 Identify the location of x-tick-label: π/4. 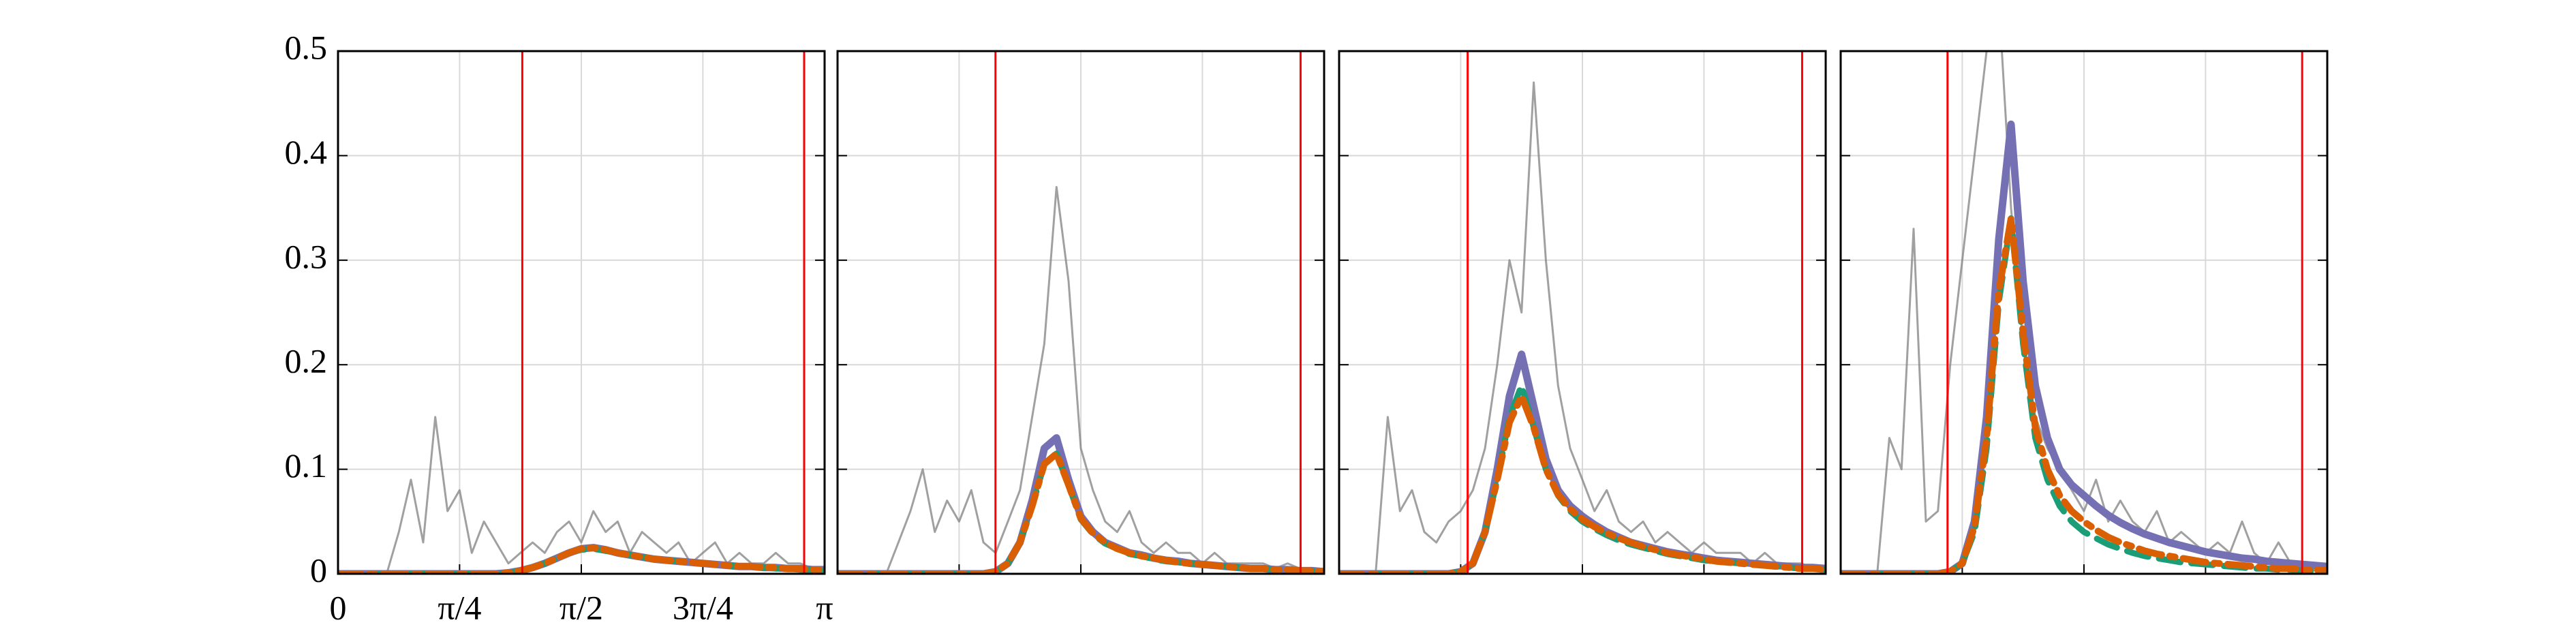
(459, 607).